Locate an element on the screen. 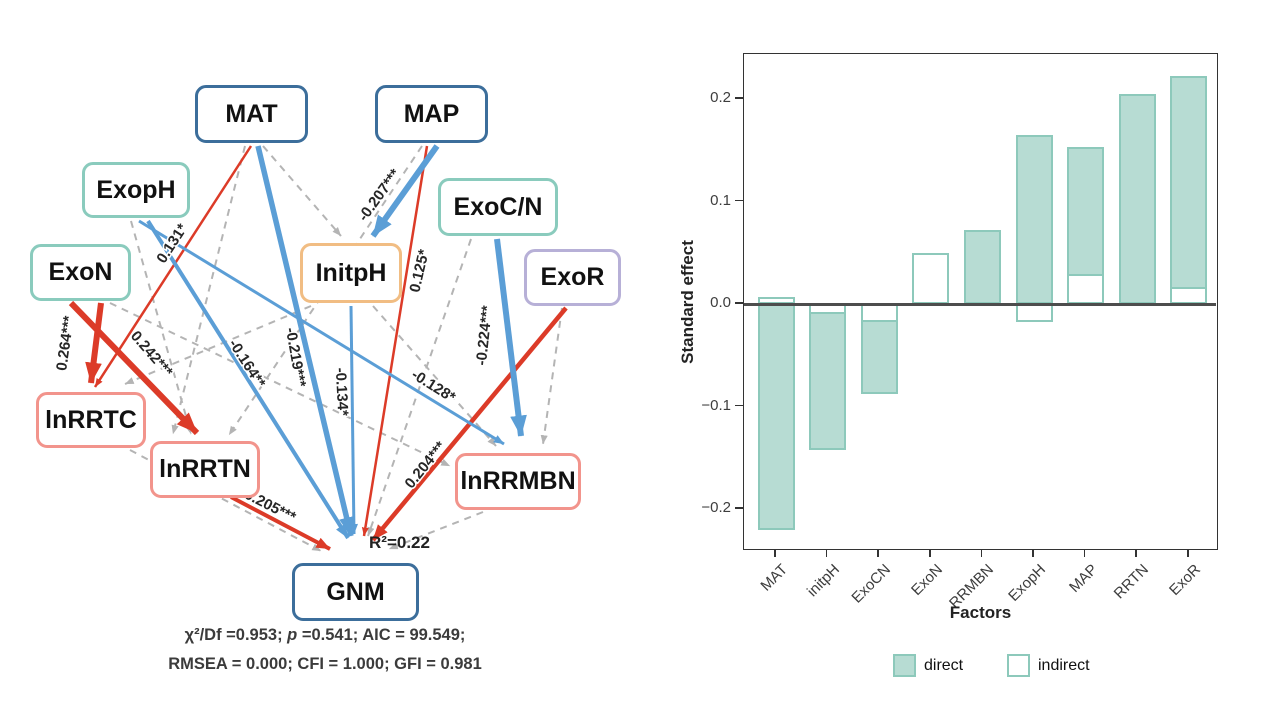 The image size is (1278, 719). x-tick-MAT is located at coordinates (775, 553).